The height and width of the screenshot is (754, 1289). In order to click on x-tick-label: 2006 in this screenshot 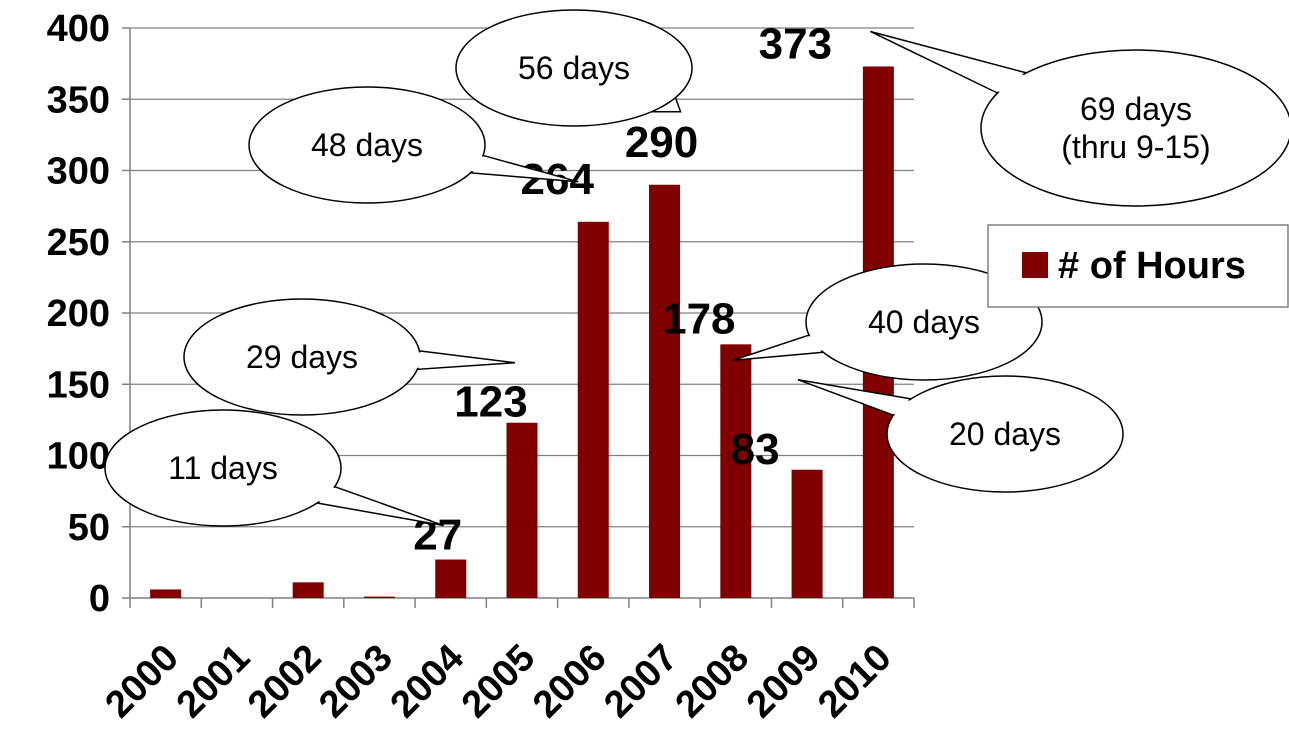, I will do `click(569, 681)`.